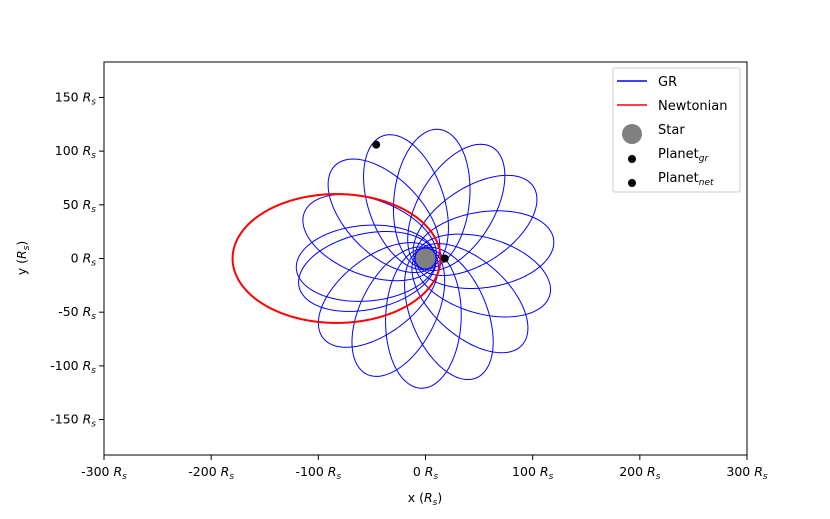 The image size is (830, 519). Describe the element at coordinates (425, 499) in the screenshot. I see `x-axis-label: x (Rs)` at that location.